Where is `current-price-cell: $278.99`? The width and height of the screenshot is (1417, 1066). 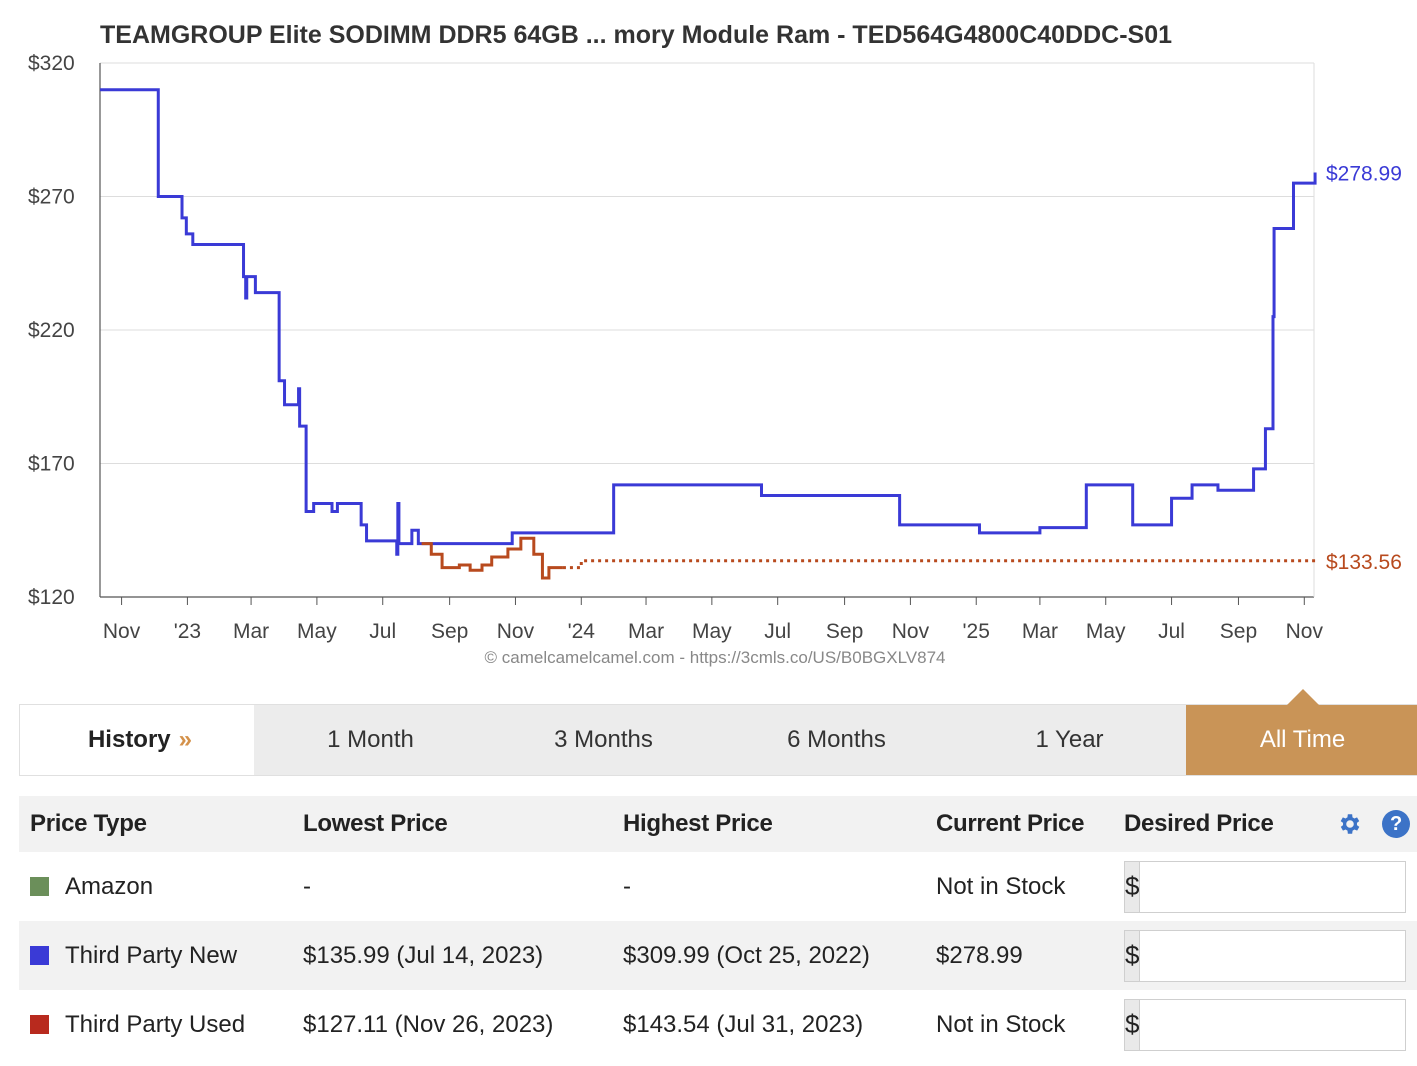
current-price-cell: $278.99 is located at coordinates (1019, 955).